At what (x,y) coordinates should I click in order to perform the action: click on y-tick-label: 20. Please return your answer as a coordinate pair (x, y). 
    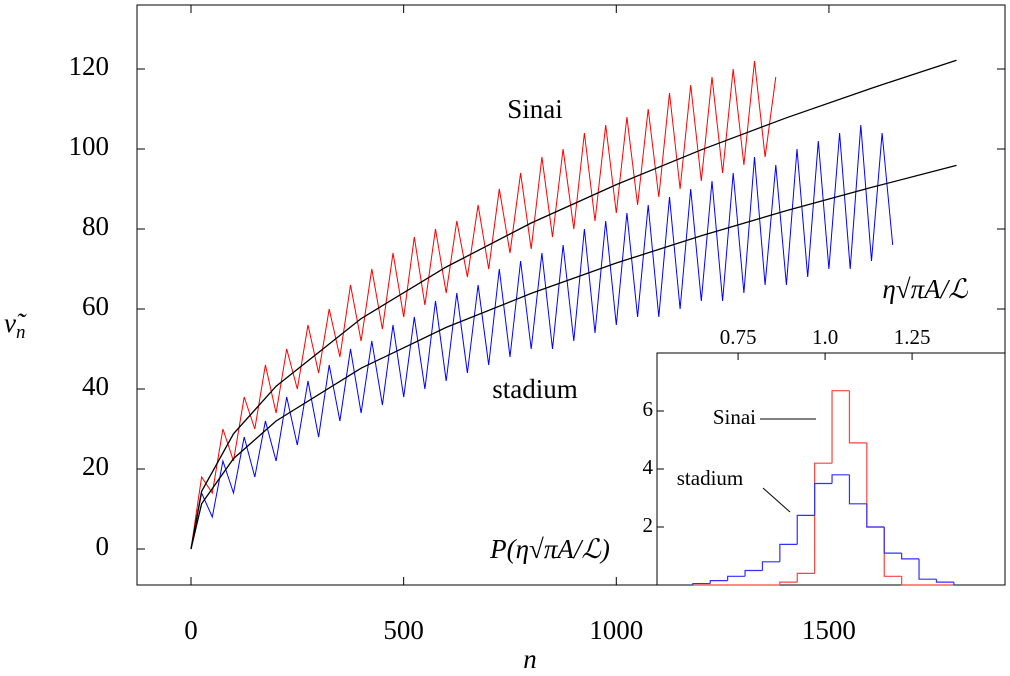
    Looking at the image, I should click on (95, 466).